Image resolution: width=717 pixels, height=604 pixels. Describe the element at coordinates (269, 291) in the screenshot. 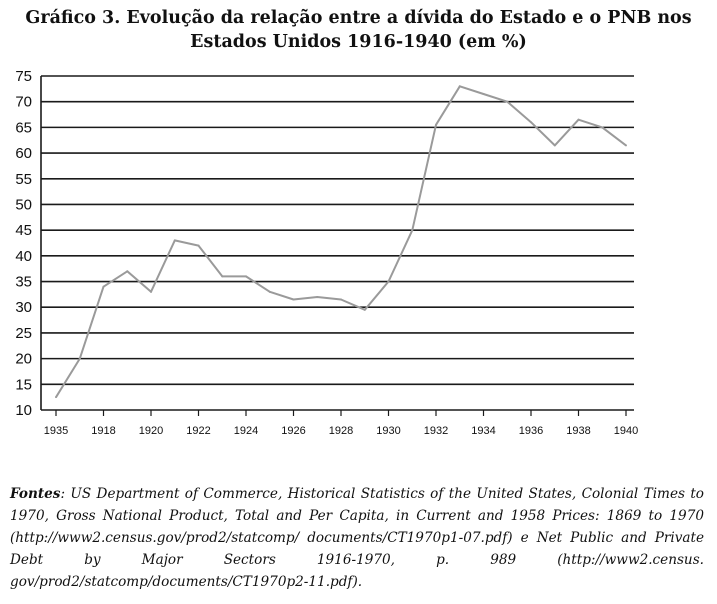

I see `data-point-1925` at that location.